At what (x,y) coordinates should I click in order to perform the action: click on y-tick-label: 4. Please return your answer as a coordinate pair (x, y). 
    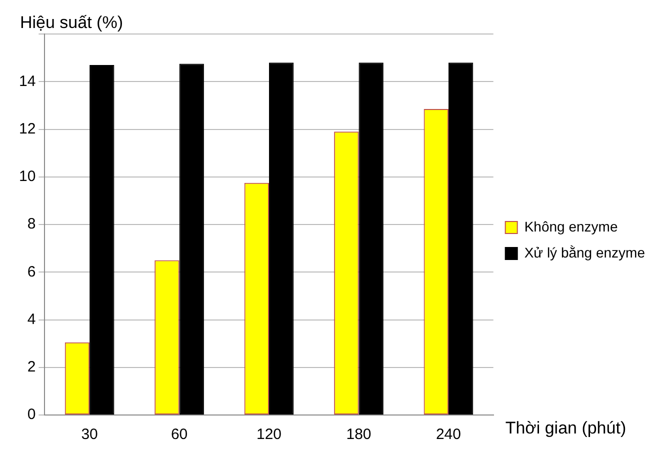
    Looking at the image, I should click on (31, 319).